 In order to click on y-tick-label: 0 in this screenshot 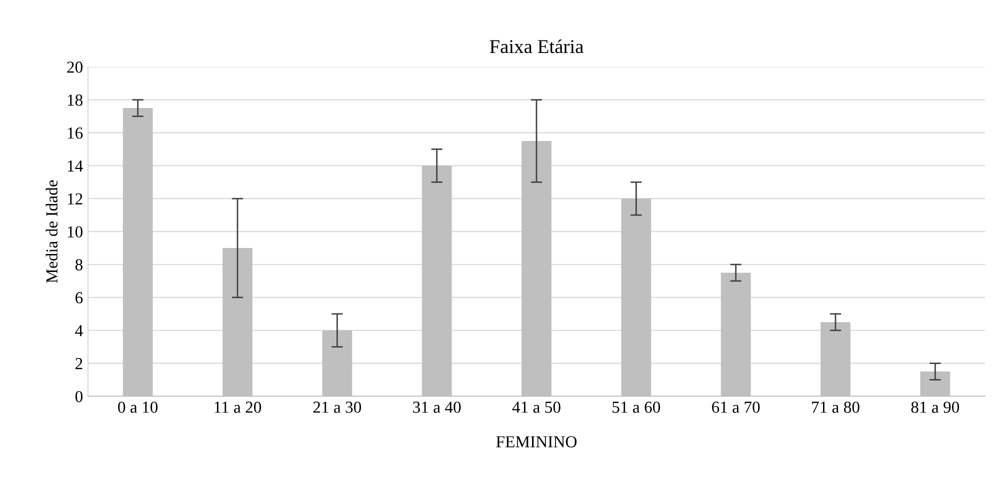, I will do `click(79, 396)`.